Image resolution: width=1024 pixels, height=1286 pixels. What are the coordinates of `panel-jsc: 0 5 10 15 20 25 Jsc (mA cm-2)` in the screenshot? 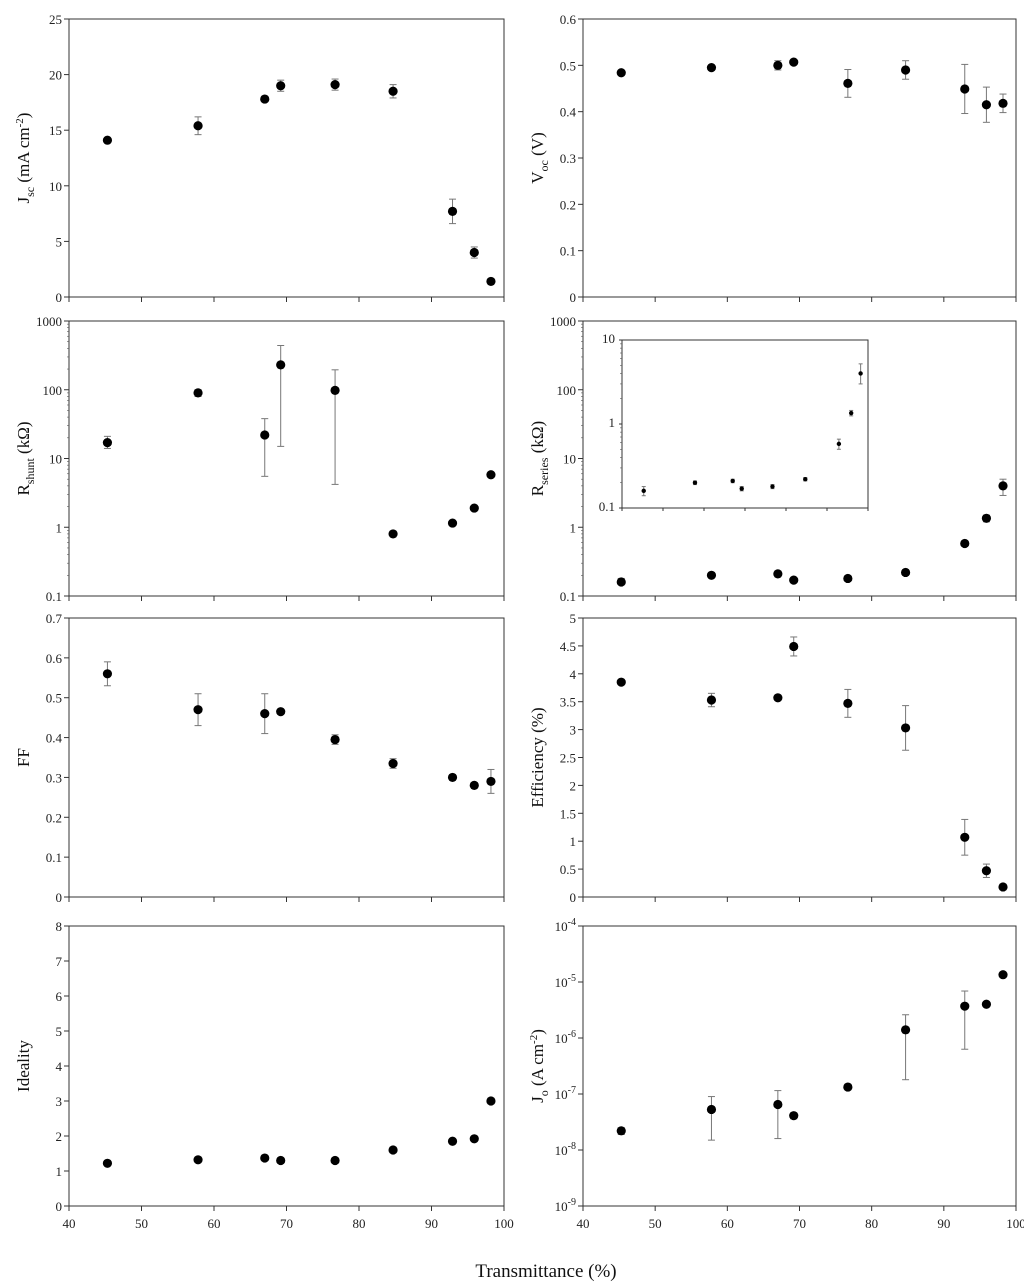 It's located at (259, 158).